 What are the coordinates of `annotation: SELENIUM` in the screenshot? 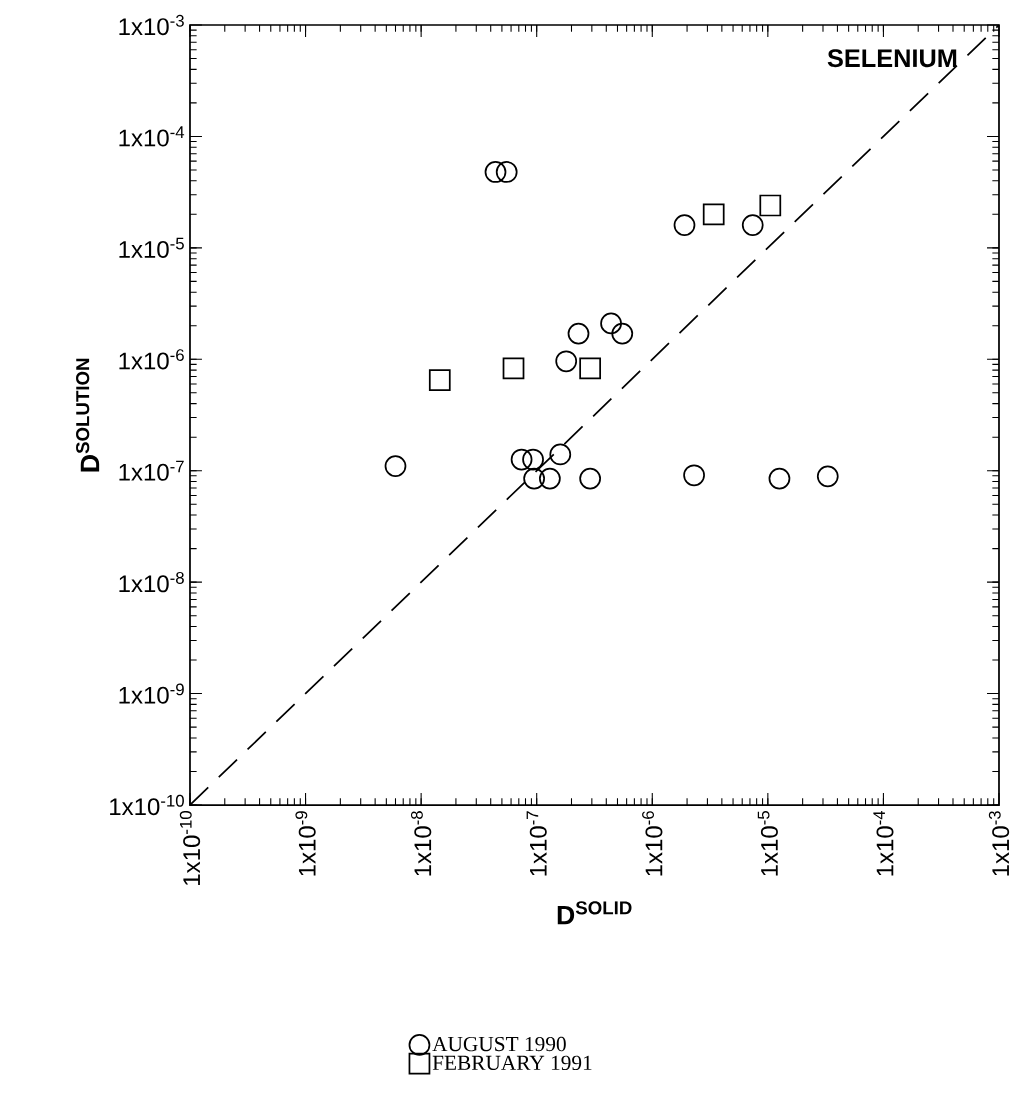 It's located at (892, 58).